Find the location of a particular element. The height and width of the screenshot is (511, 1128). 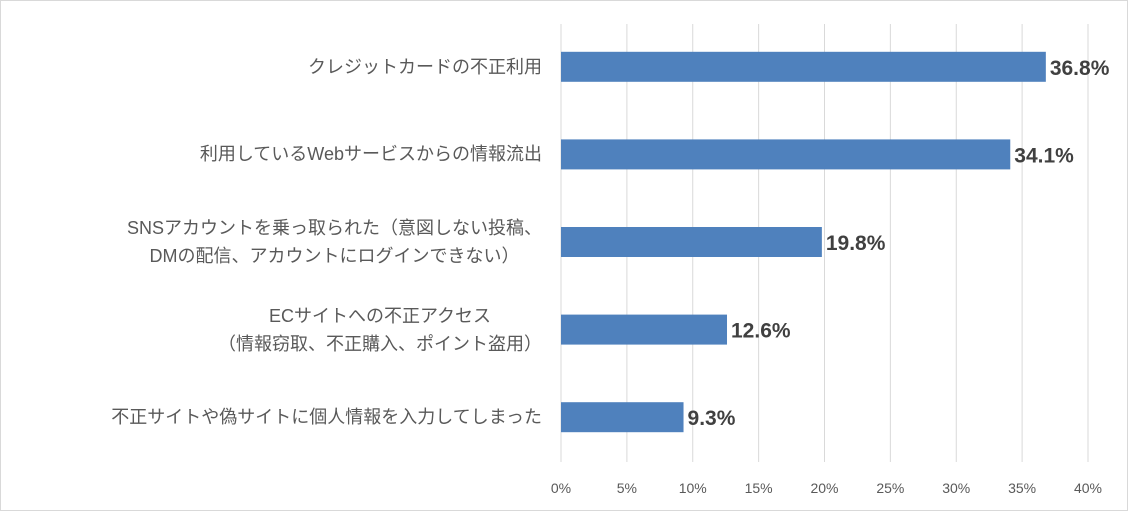

x-tick-label: 0% is located at coordinates (561, 488).